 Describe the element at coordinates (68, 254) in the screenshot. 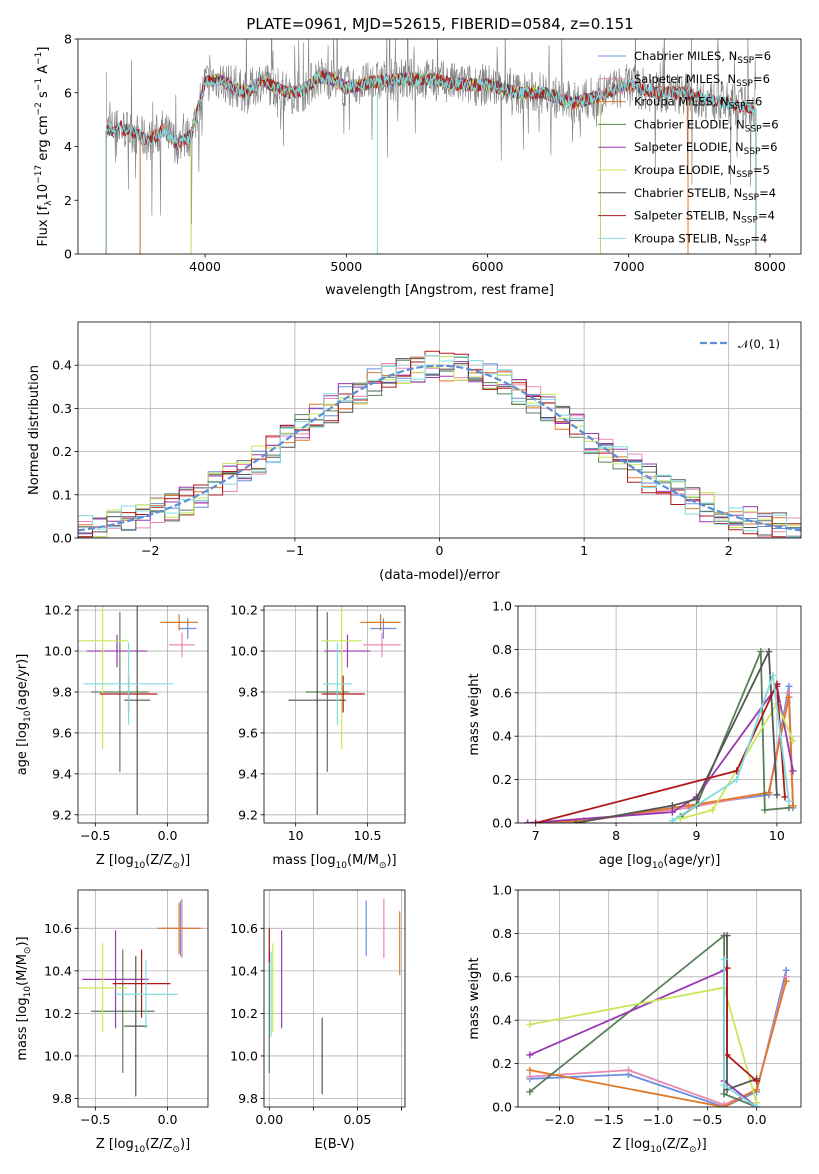

I see `y-tick-label: 0` at that location.